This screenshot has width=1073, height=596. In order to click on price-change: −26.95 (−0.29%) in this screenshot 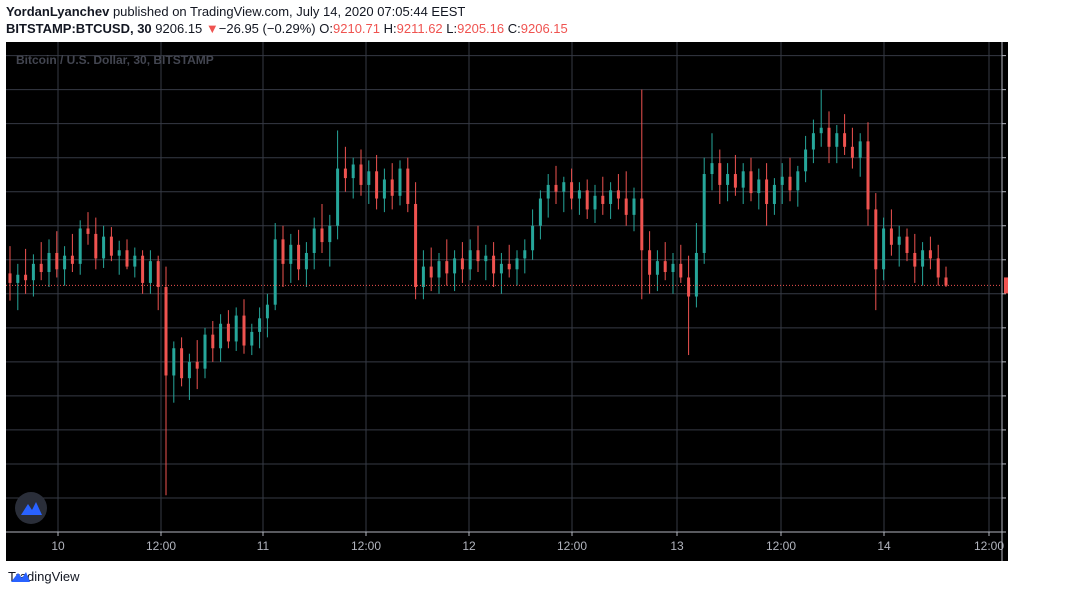, I will do `click(267, 28)`.